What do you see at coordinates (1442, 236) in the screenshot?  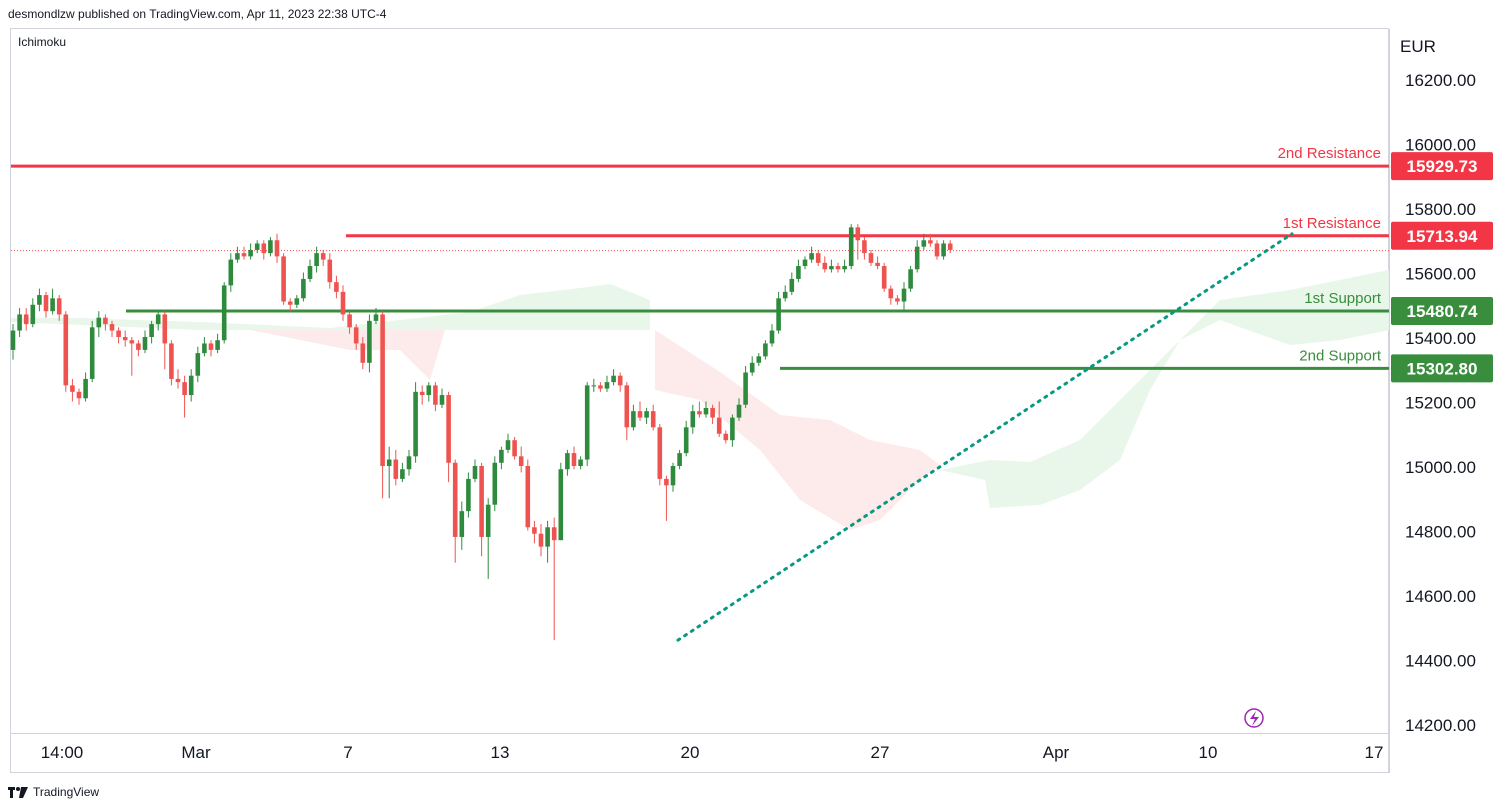 I see `level-price-value: 15713.94` at bounding box center [1442, 236].